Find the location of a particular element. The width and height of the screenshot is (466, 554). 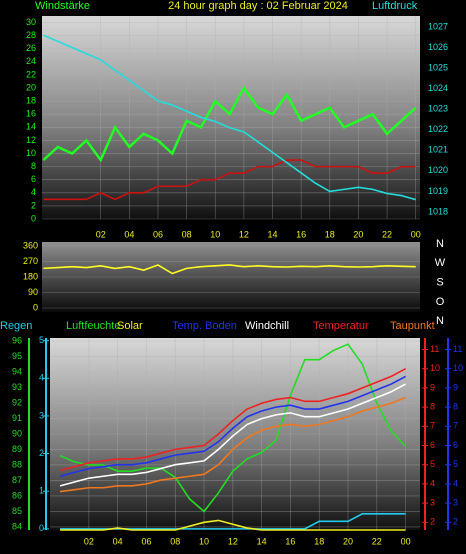

y2-tick-label: 9 is located at coordinates (432, 387).